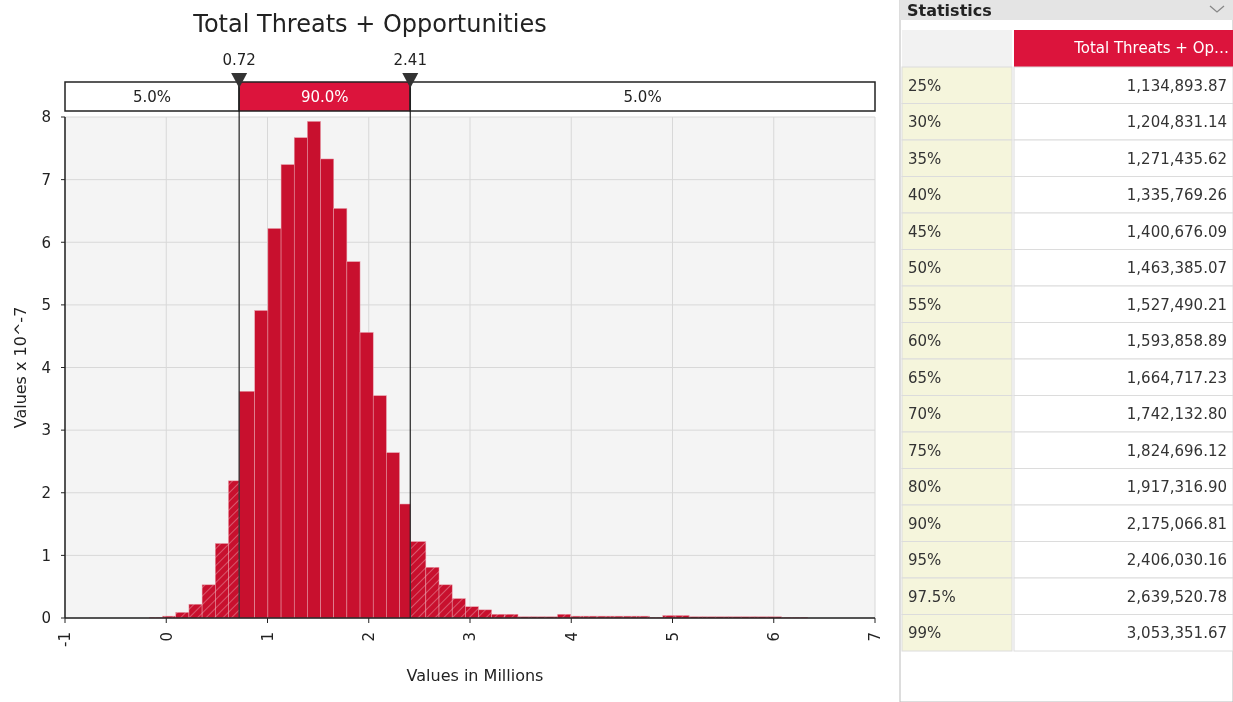 Image resolution: width=1233 pixels, height=702 pixels. I want to click on category-label: 65%, so click(925, 377).